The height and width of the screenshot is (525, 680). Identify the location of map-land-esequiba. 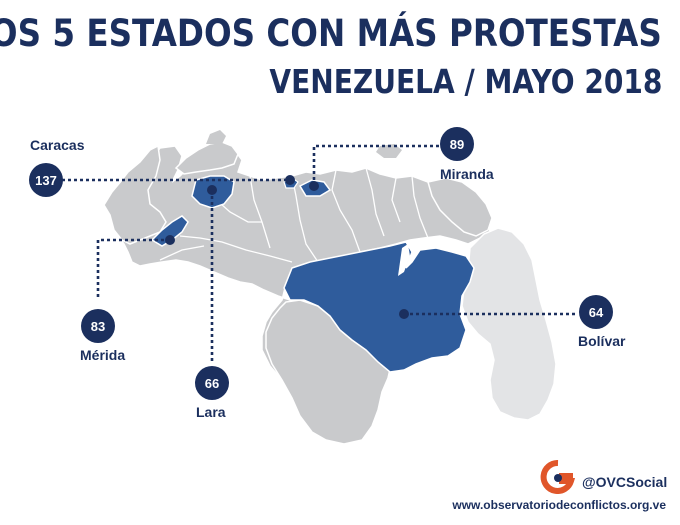
(509, 324).